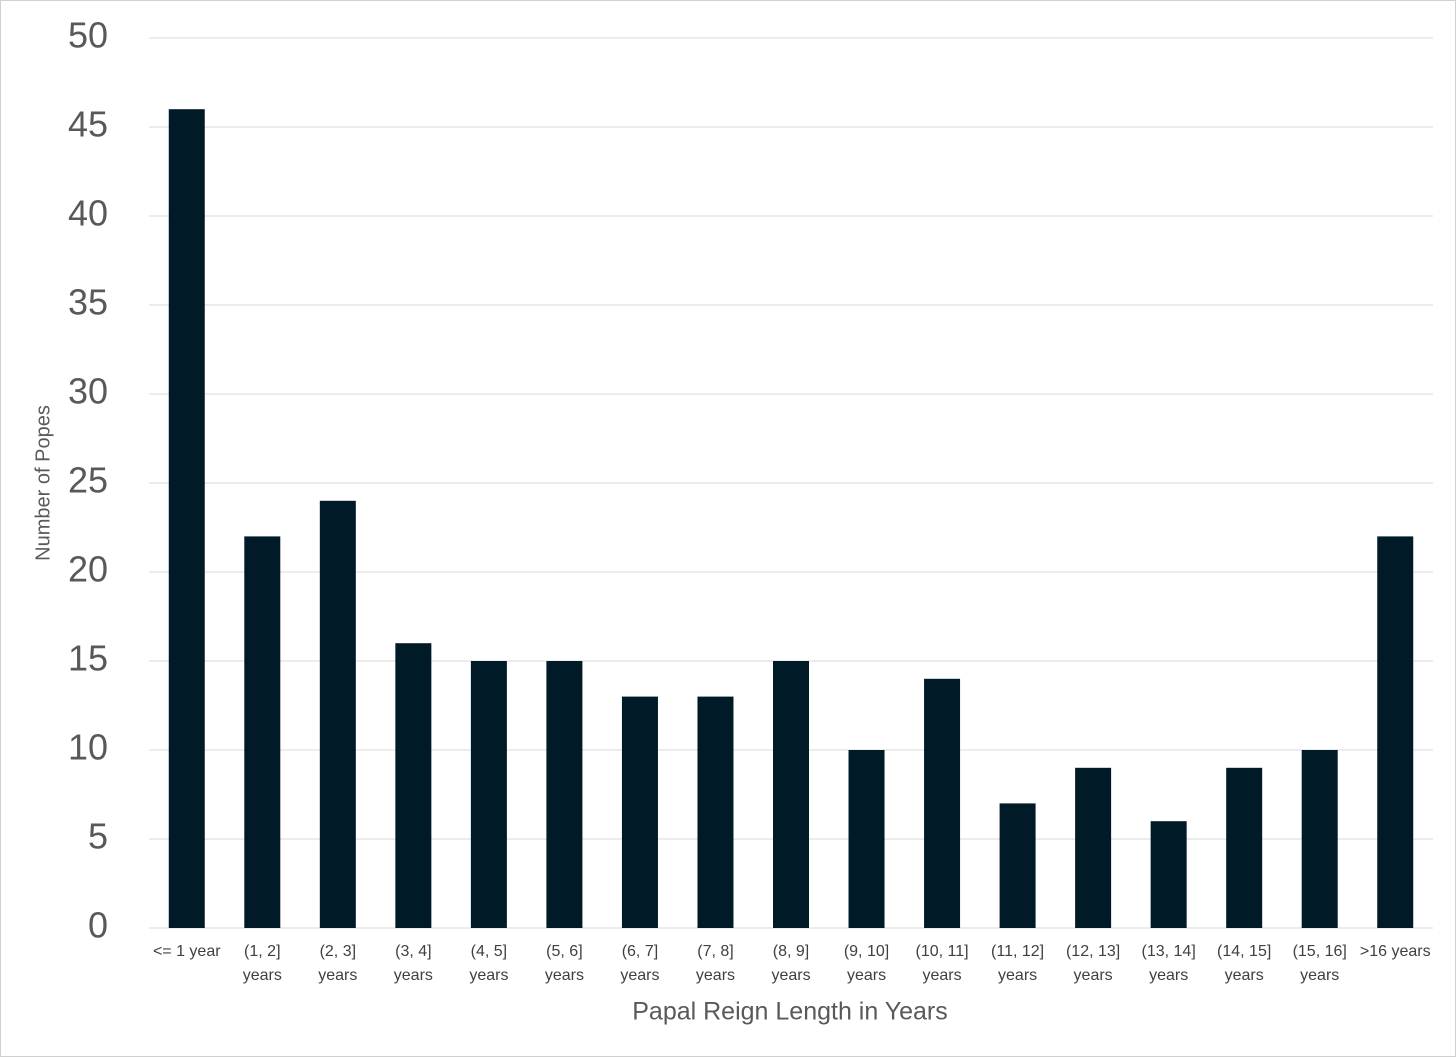 The height and width of the screenshot is (1057, 1456). I want to click on y-tick-label: 35, so click(88, 302).